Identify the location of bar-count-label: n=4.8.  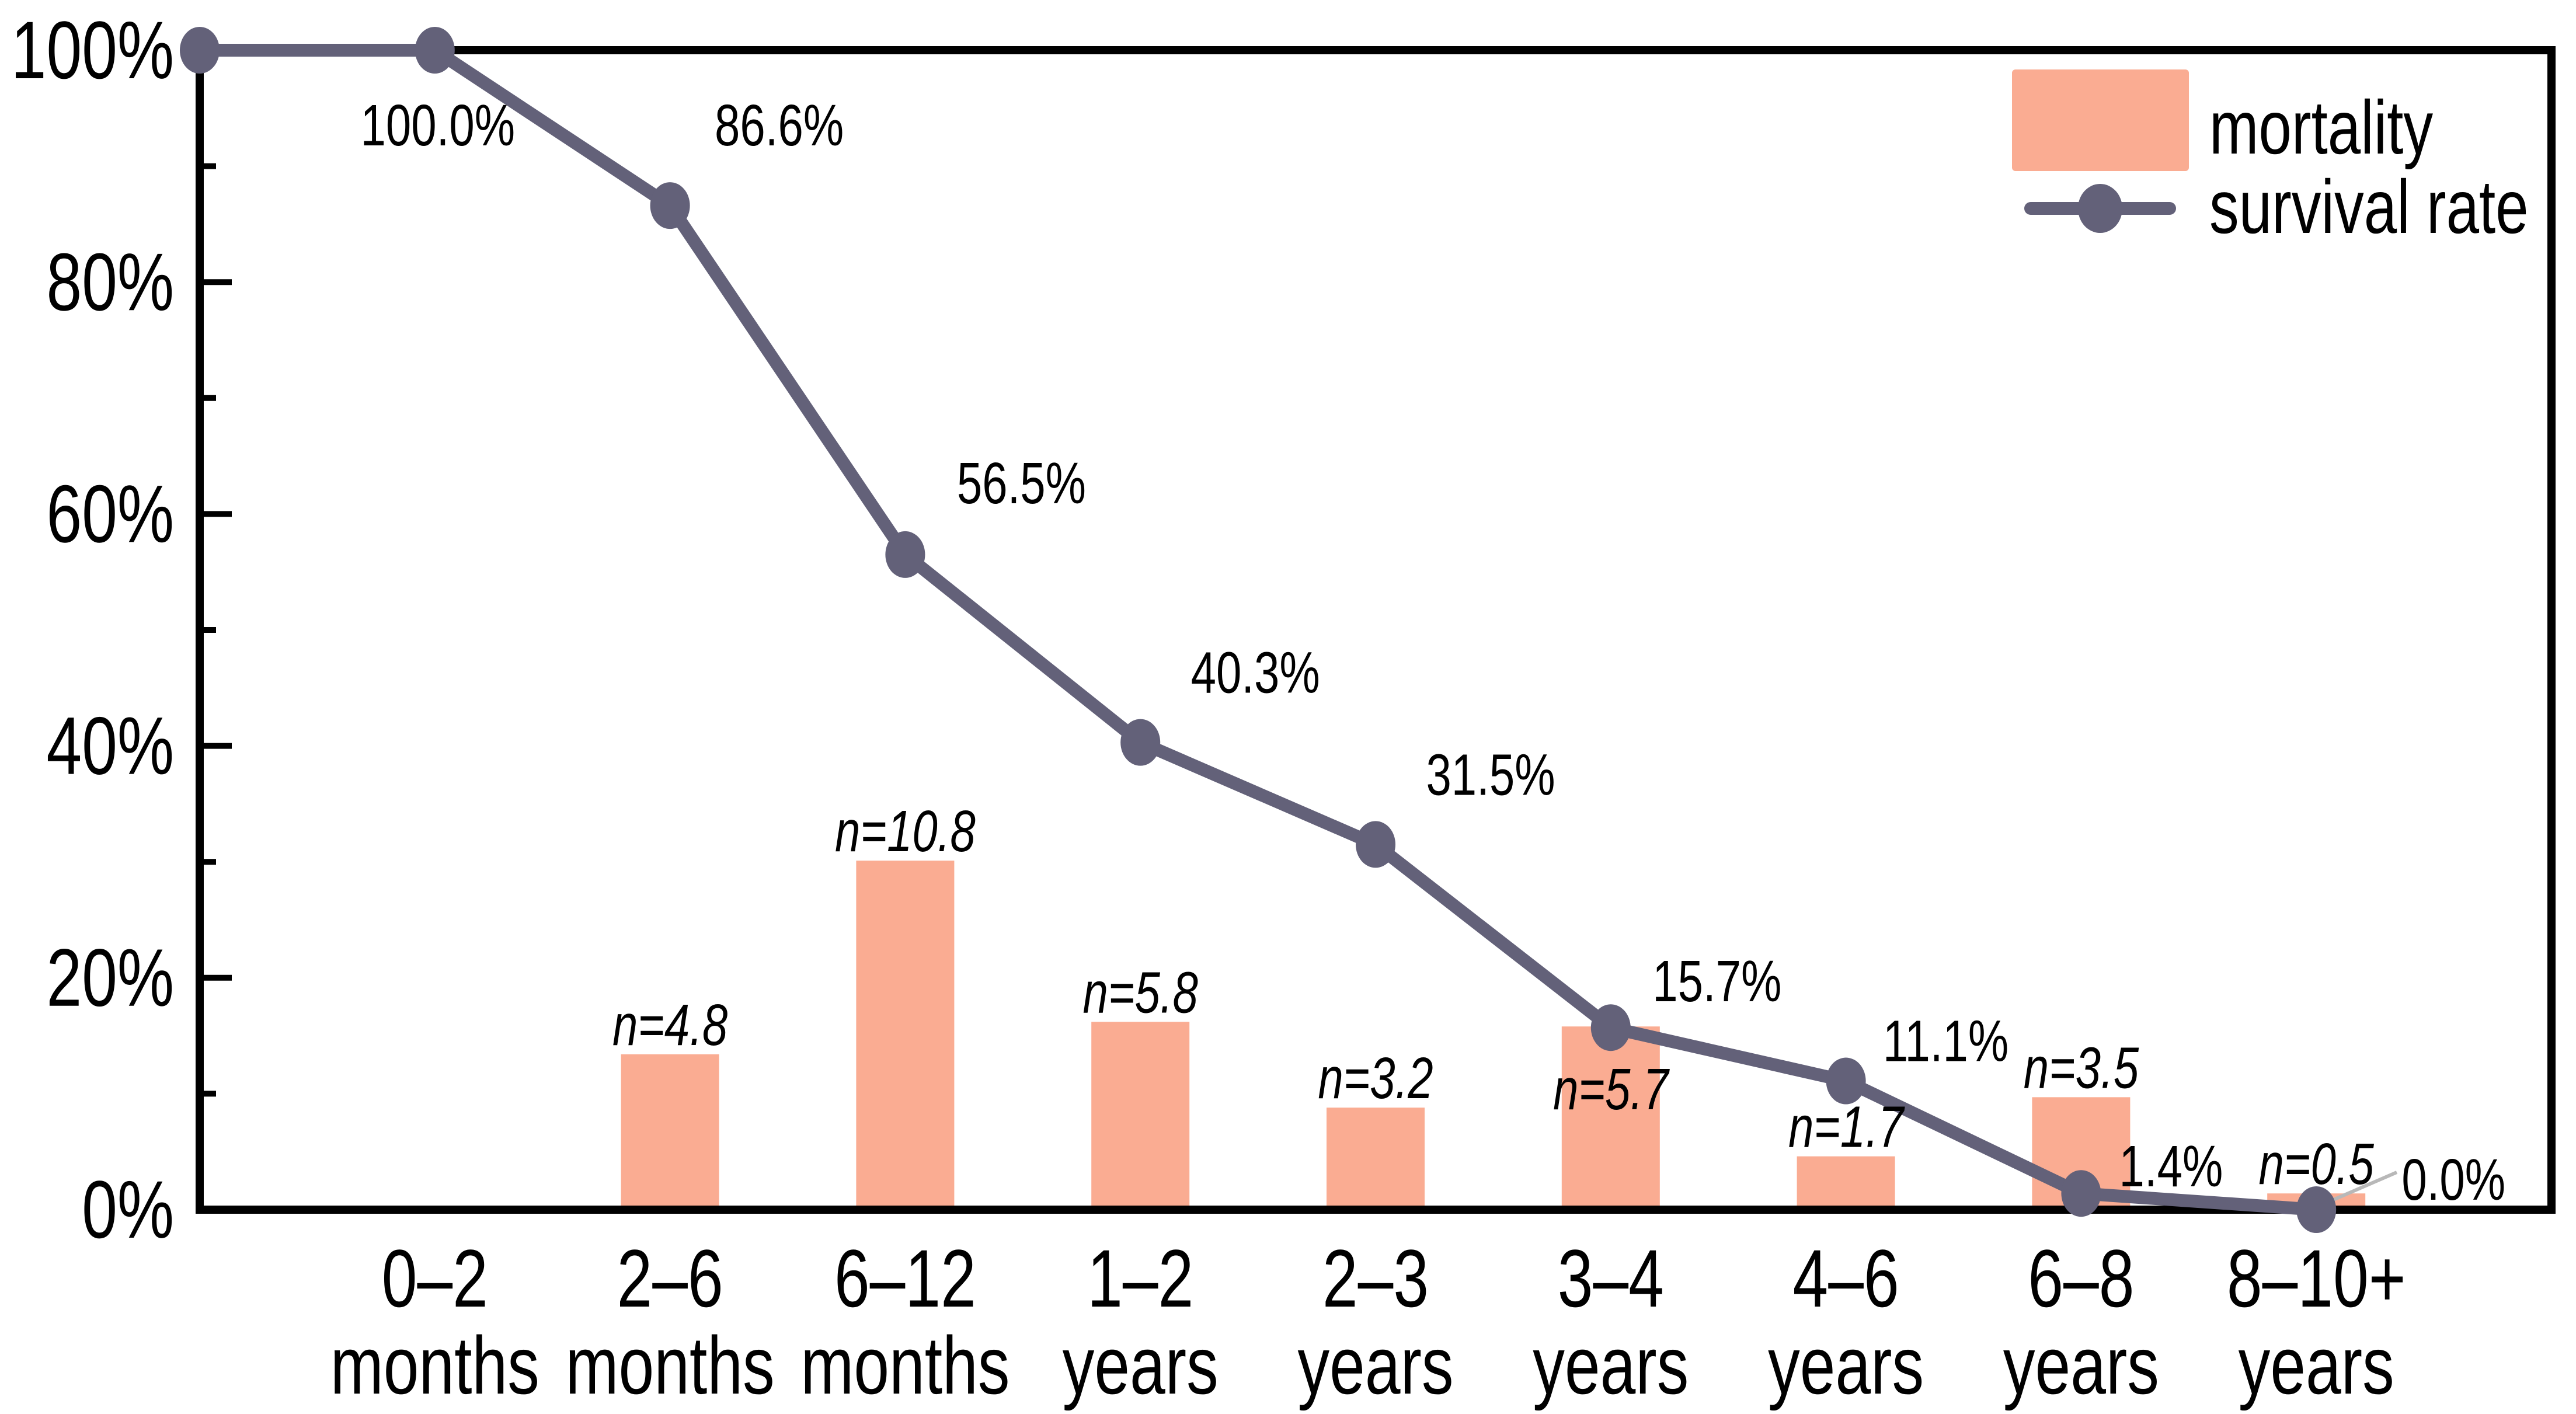
(669, 1025).